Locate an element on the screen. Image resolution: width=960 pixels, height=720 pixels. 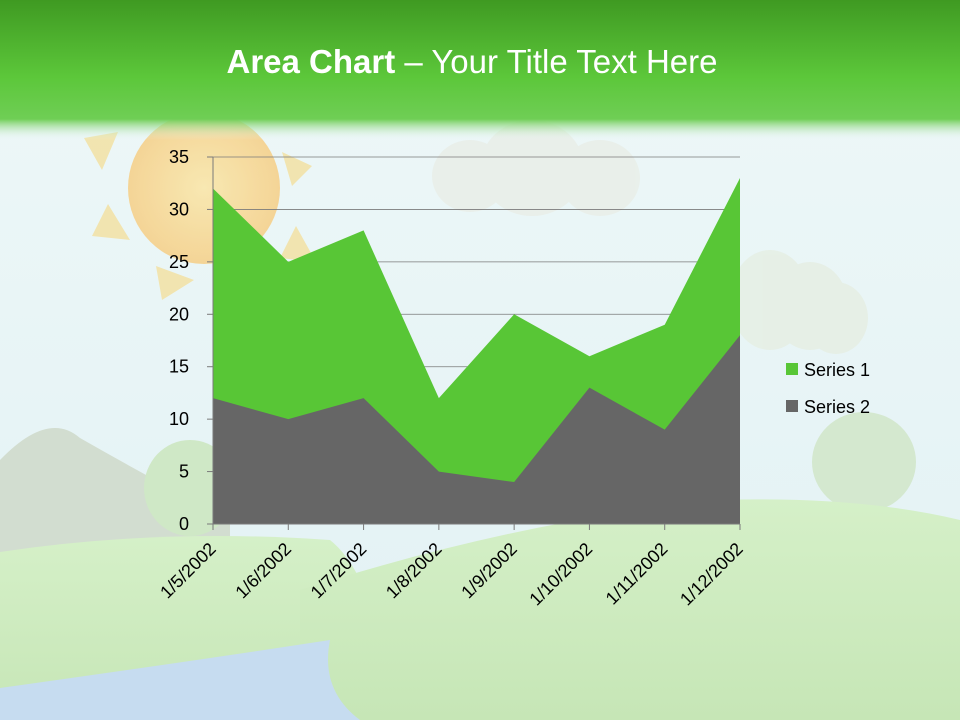
y-tick-label: 10 is located at coordinates (179, 419).